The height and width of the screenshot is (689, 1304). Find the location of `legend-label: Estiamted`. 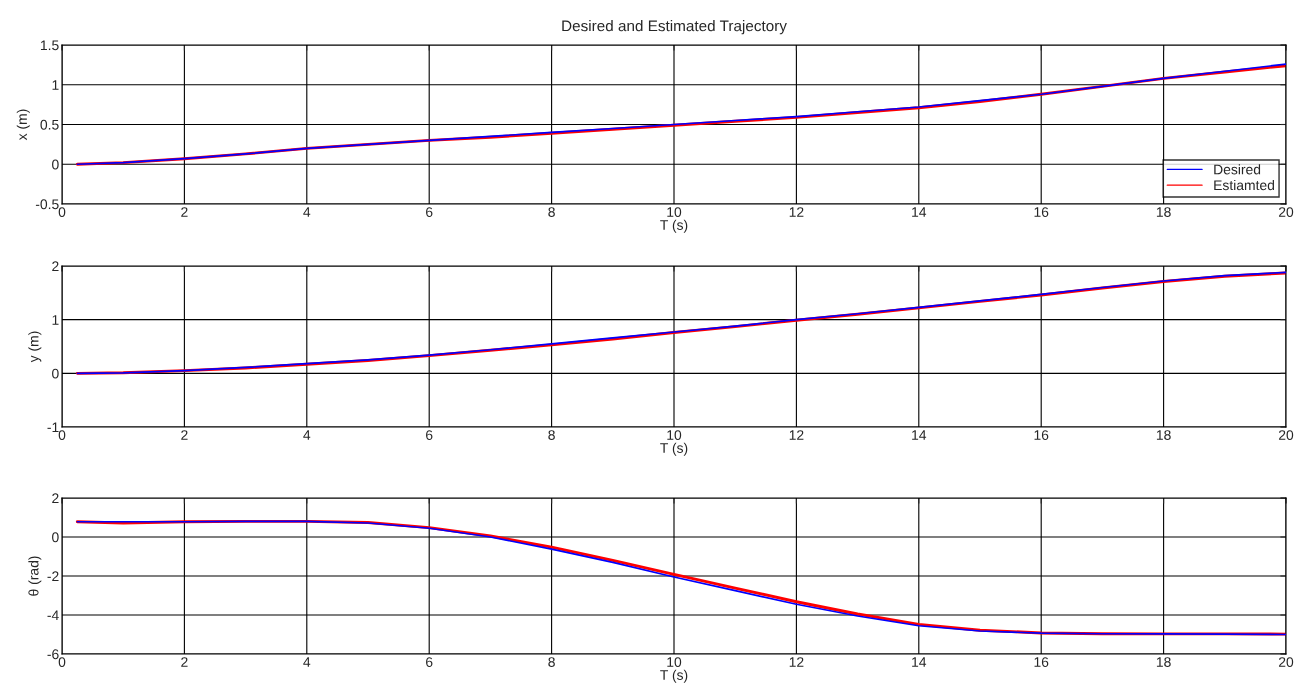

legend-label: Estiamted is located at coordinates (1244, 185).